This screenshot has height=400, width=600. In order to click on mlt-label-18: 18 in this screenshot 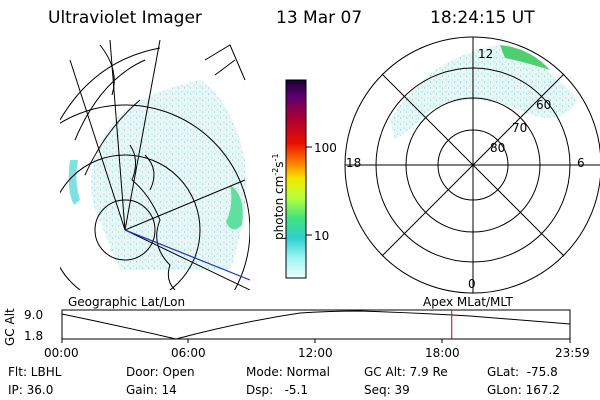, I will do `click(354, 163)`.